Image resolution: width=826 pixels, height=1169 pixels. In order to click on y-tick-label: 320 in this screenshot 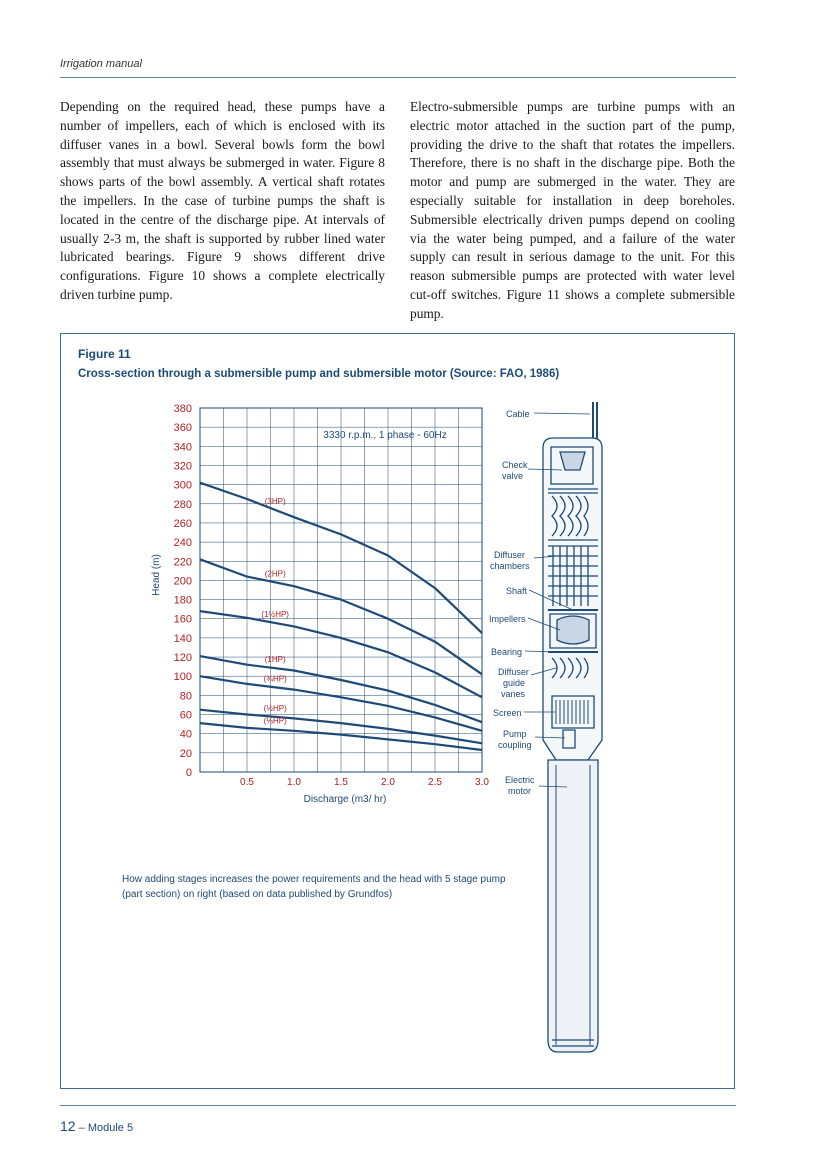, I will do `click(183, 466)`.